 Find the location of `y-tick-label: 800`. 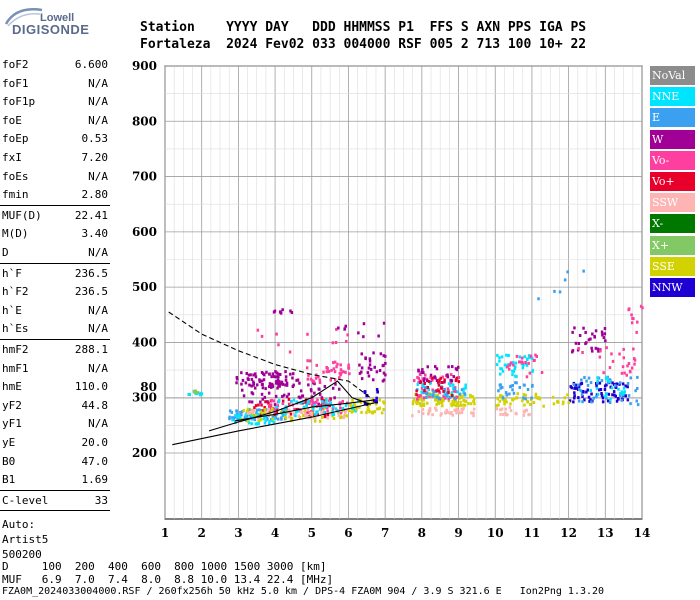

y-tick-label: 800 is located at coordinates (144, 121).